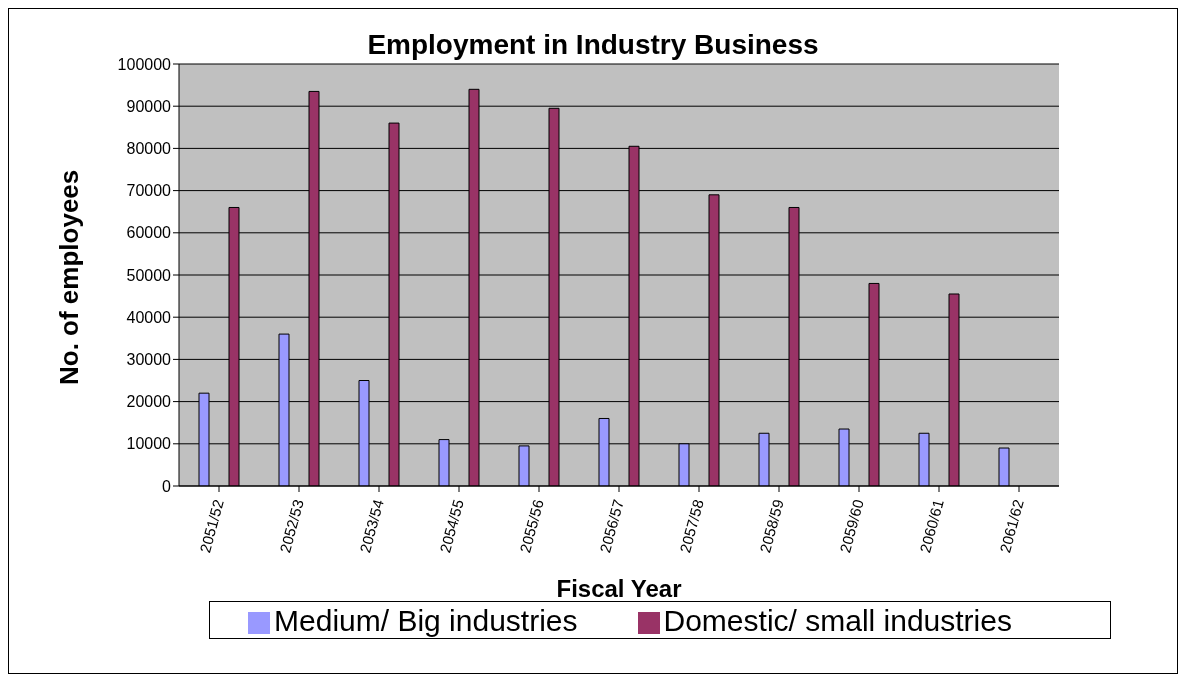  Describe the element at coordinates (593, 44) in the screenshot. I see `chart-title: Employment in Industry Business` at that location.